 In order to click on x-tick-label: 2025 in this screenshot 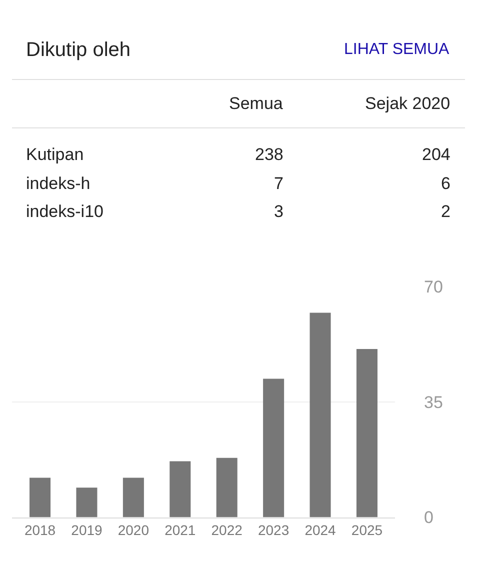, I will do `click(367, 530)`.